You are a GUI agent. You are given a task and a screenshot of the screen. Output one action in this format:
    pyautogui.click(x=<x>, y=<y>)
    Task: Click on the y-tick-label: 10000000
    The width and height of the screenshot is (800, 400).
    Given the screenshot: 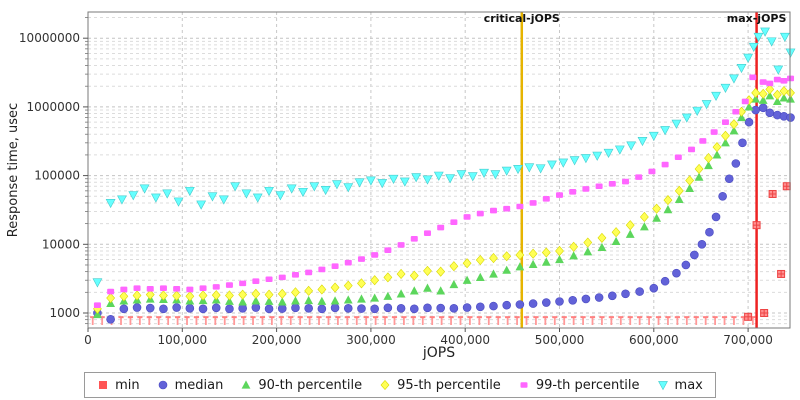 What is the action you would take?
    pyautogui.click(x=49, y=38)
    